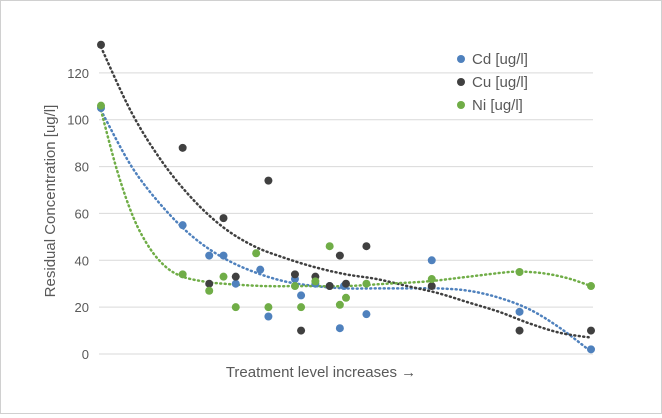  What do you see at coordinates (82, 213) in the screenshot?
I see `y-tick-label: 60` at bounding box center [82, 213].